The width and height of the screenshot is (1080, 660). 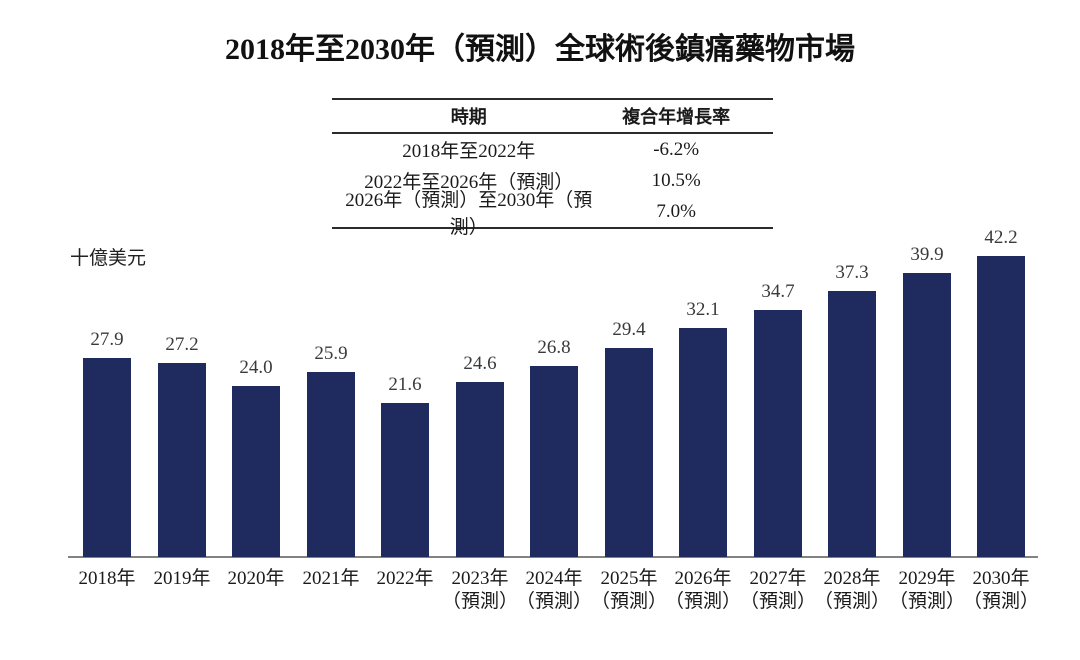 I want to click on bar-2024年, so click(x=554, y=461).